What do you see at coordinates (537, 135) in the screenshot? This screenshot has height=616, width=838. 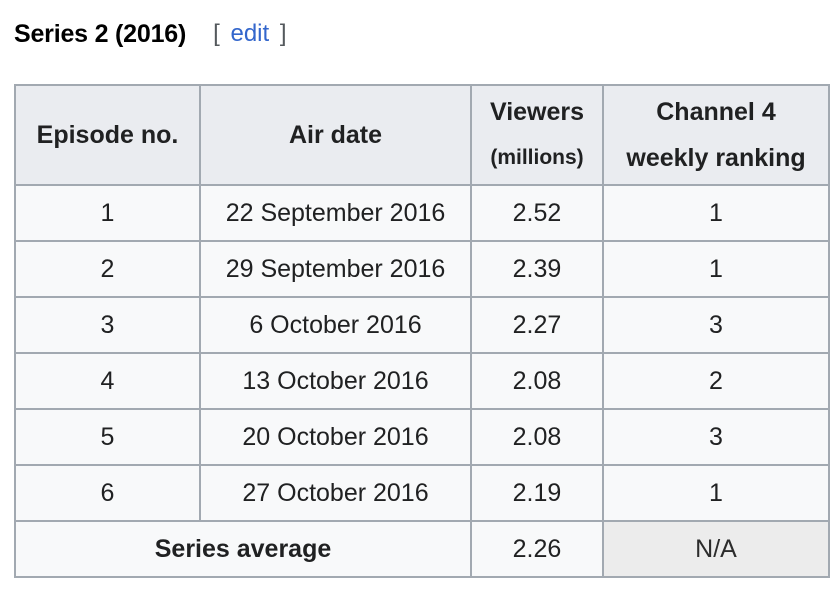 I see `header-viewers: Viewers (millions)` at bounding box center [537, 135].